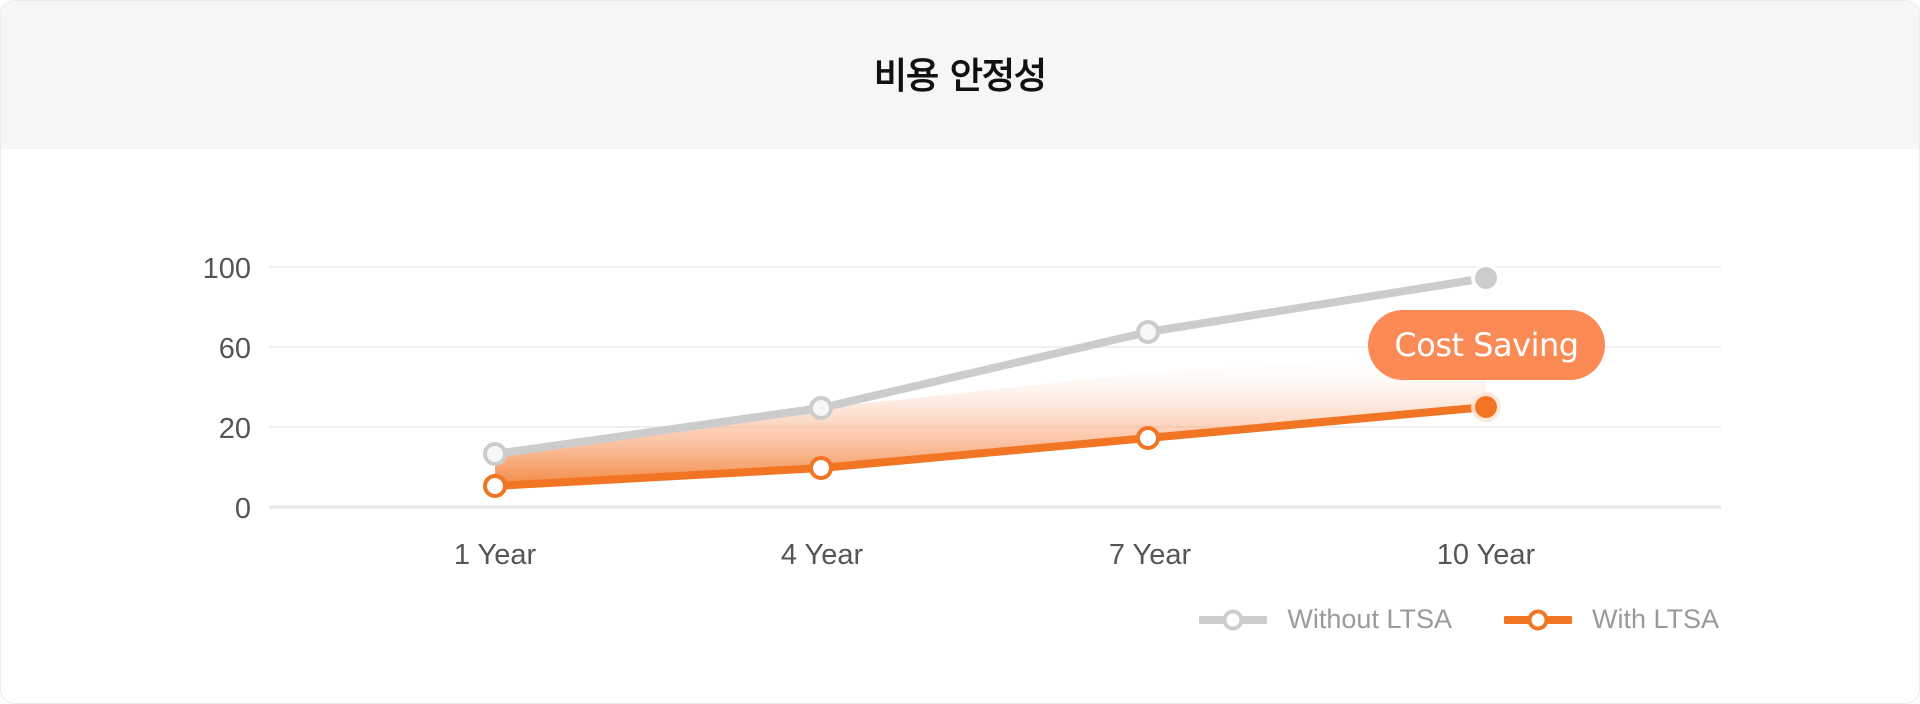 Image resolution: width=1920 pixels, height=704 pixels. Describe the element at coordinates (243, 509) in the screenshot. I see `y-tick: 0` at that location.